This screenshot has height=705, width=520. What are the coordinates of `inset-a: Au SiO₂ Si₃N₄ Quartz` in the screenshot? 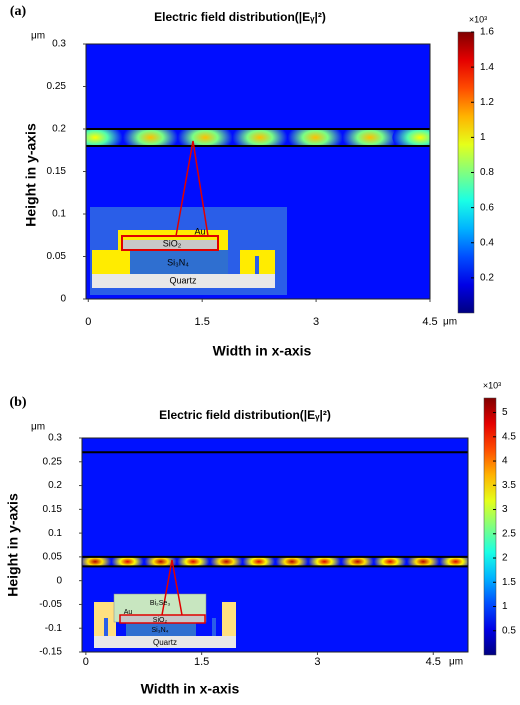 It's located at (188, 217).